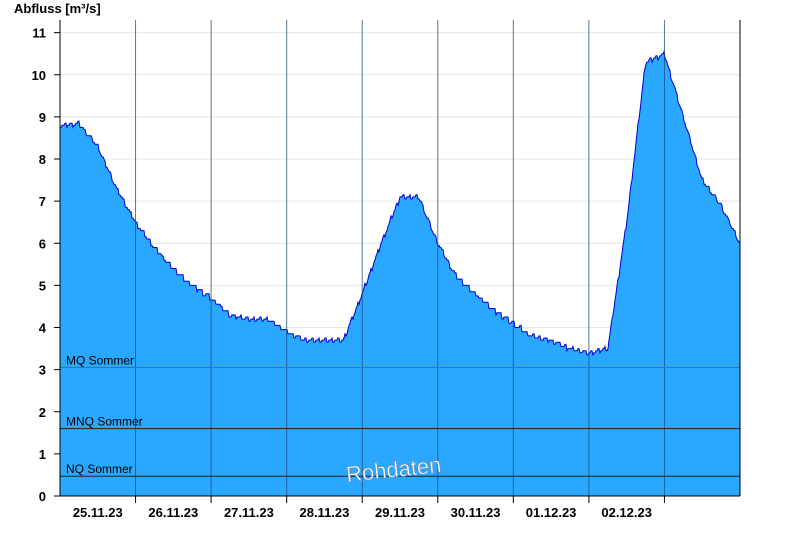 The height and width of the screenshot is (550, 800). I want to click on y-tick-label: 3, so click(42, 370).